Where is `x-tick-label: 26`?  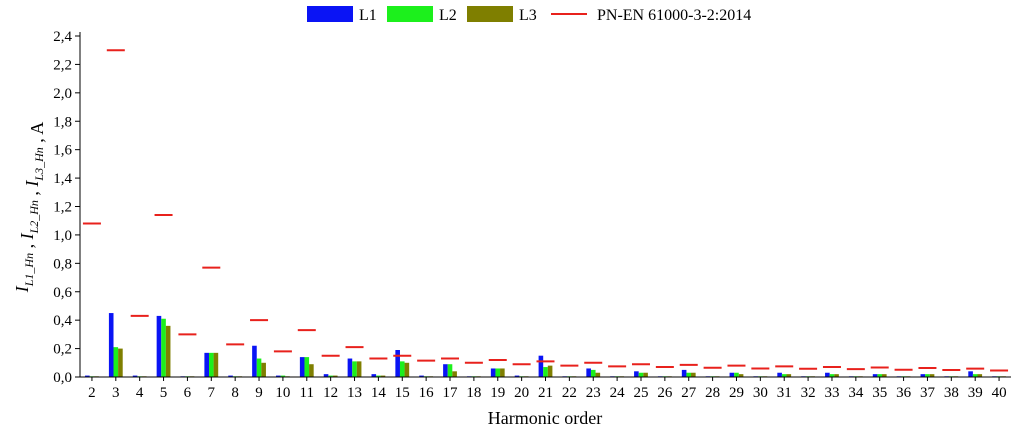
x-tick-label: 26 is located at coordinates (665, 393).